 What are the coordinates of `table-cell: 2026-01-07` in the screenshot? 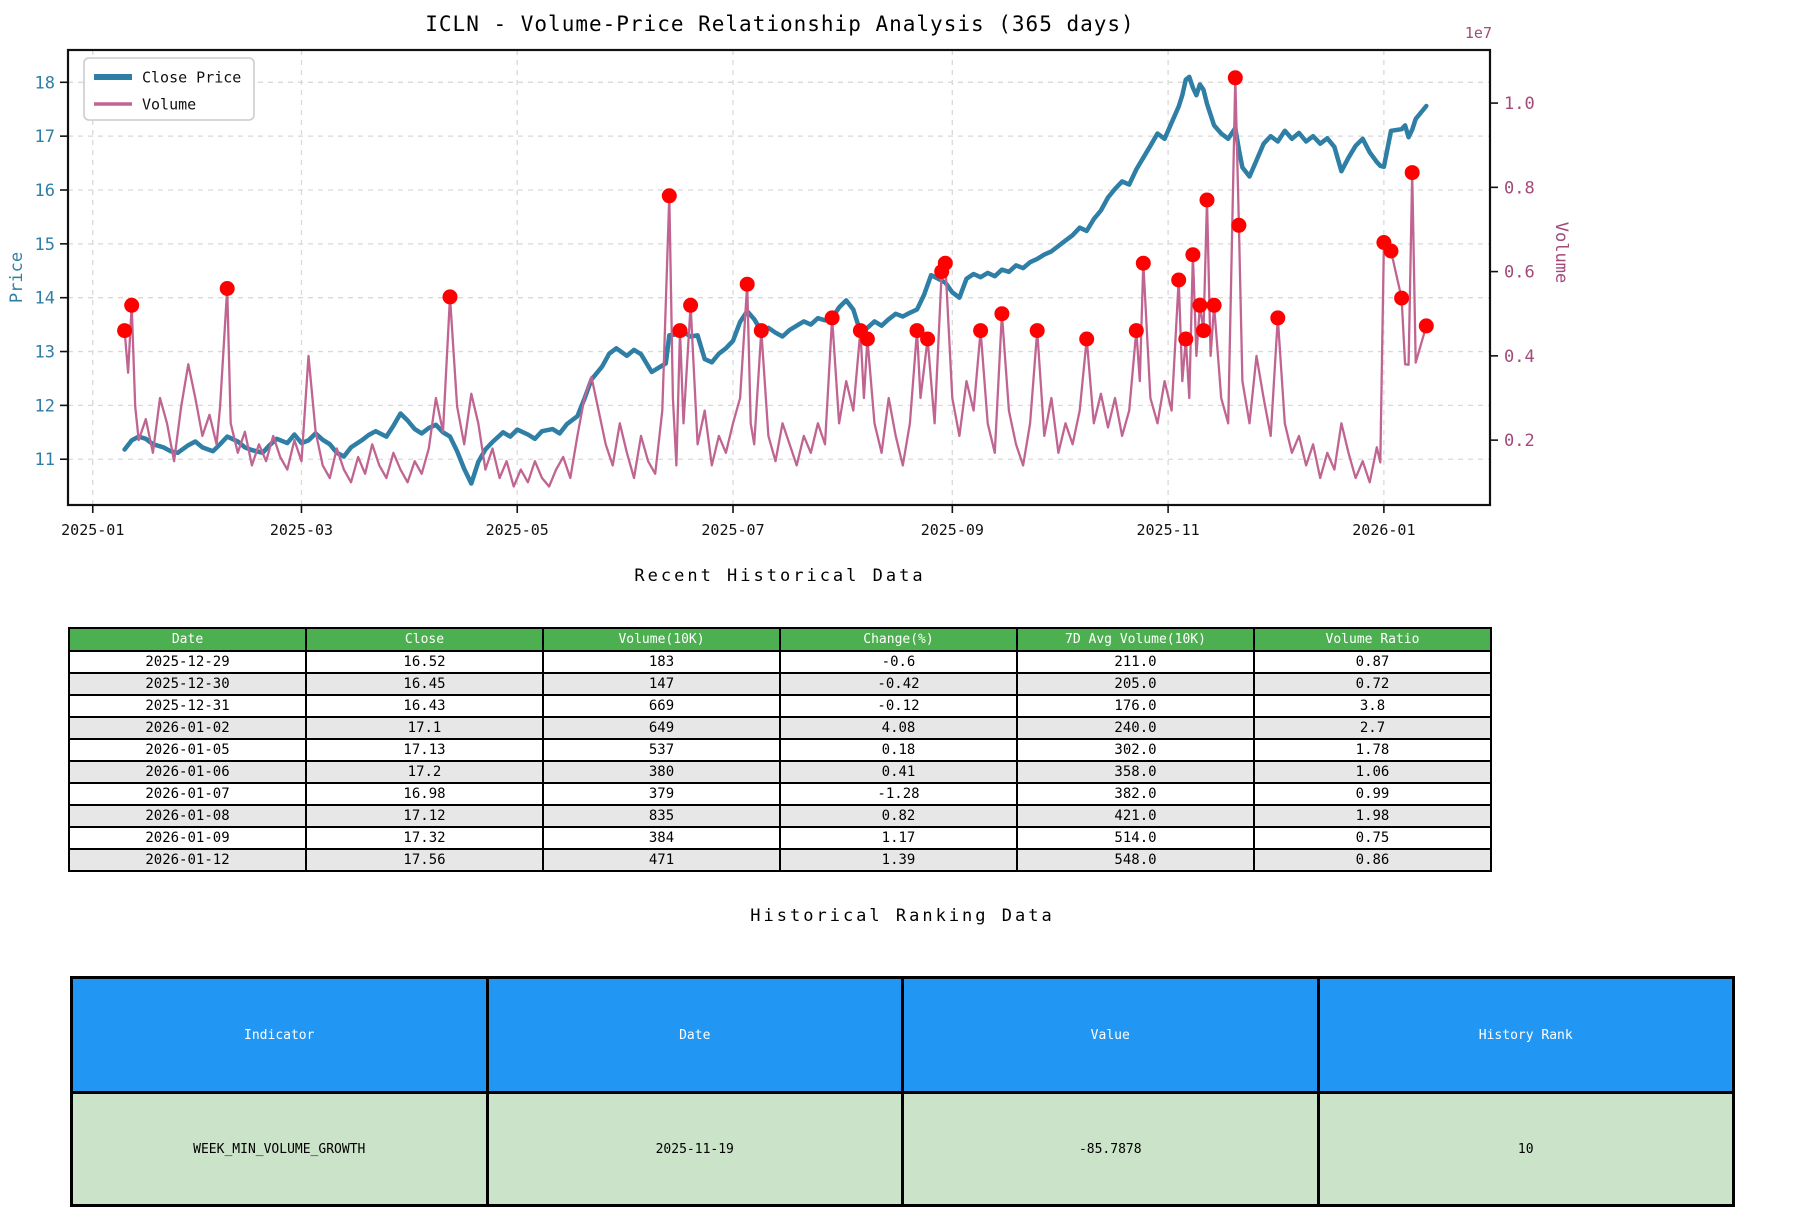 It's located at (187, 794).